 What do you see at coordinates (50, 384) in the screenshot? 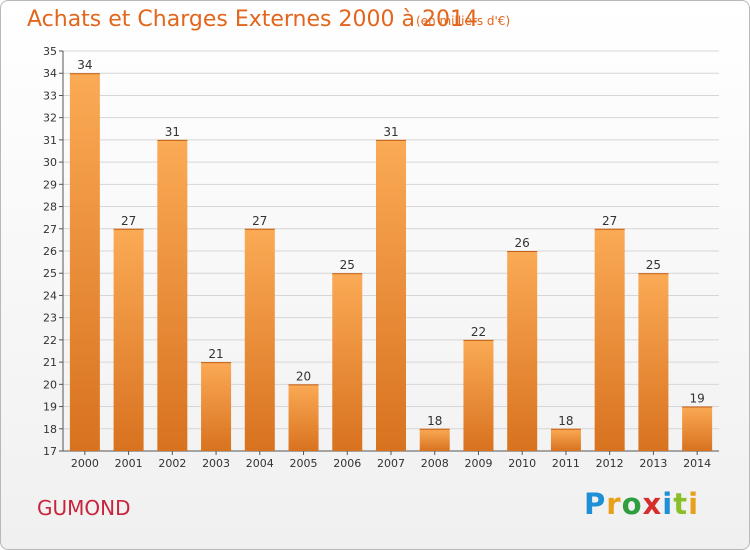
I see `y-tick-label: 20` at bounding box center [50, 384].